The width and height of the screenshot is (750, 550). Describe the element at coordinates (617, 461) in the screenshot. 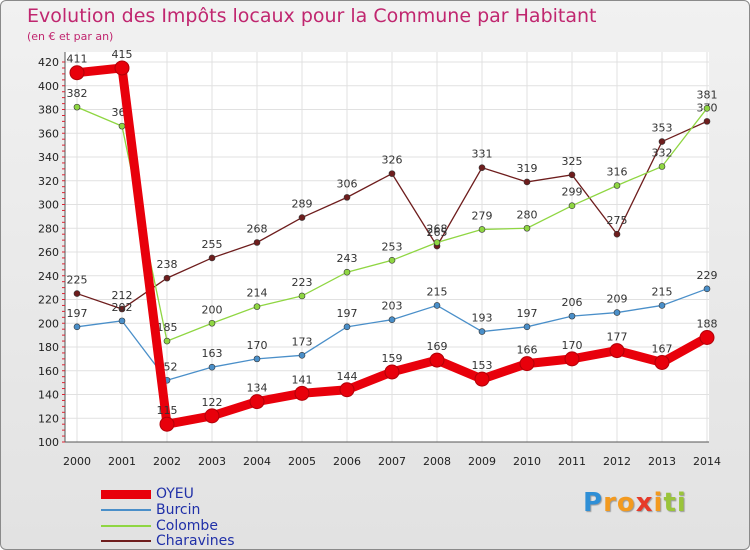

I see `x-tick-label: 2012` at that location.